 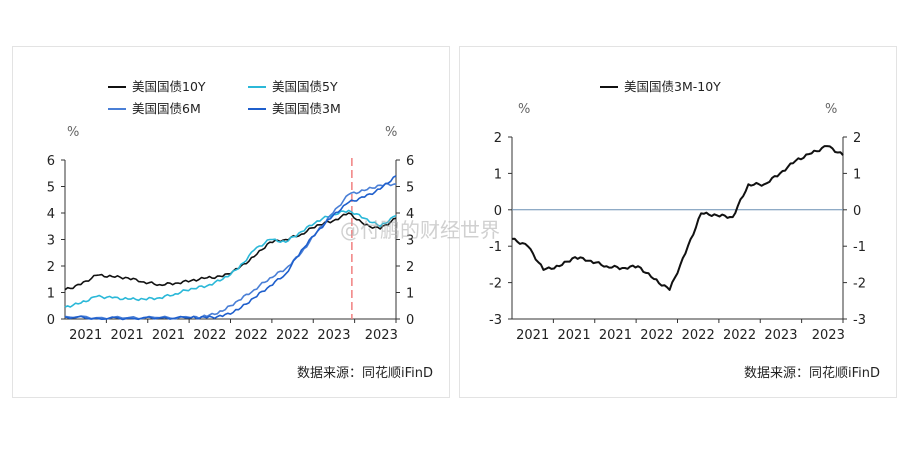 What do you see at coordinates (51, 188) in the screenshot?
I see `y-tick-label-left: 5` at bounding box center [51, 188].